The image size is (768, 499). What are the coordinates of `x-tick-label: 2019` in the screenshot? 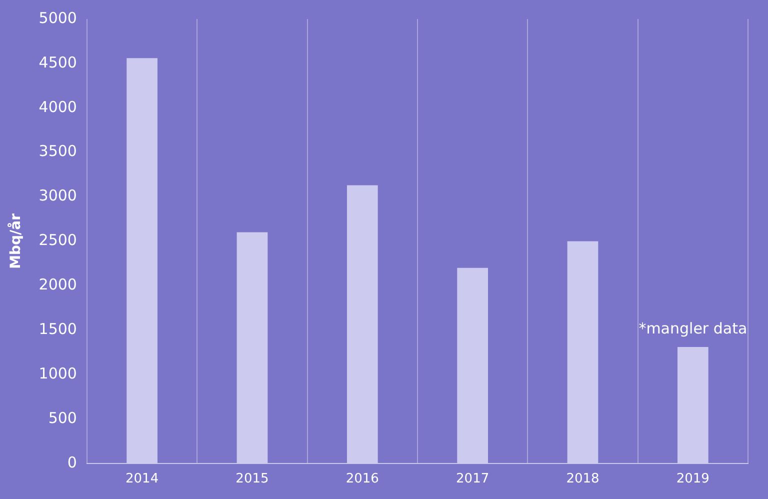 It's located at (693, 479).